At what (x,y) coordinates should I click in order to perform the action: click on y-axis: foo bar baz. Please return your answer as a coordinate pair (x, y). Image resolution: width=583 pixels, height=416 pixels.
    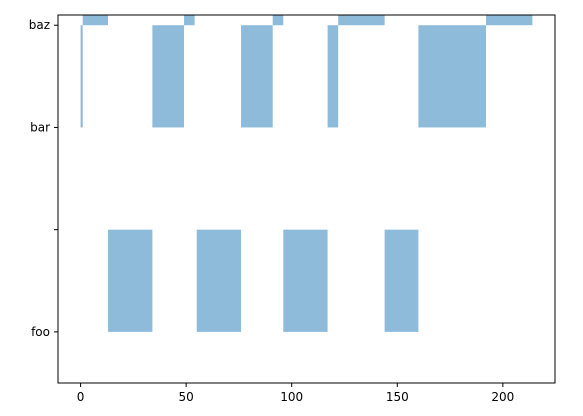
    Looking at the image, I should click on (43, 178).